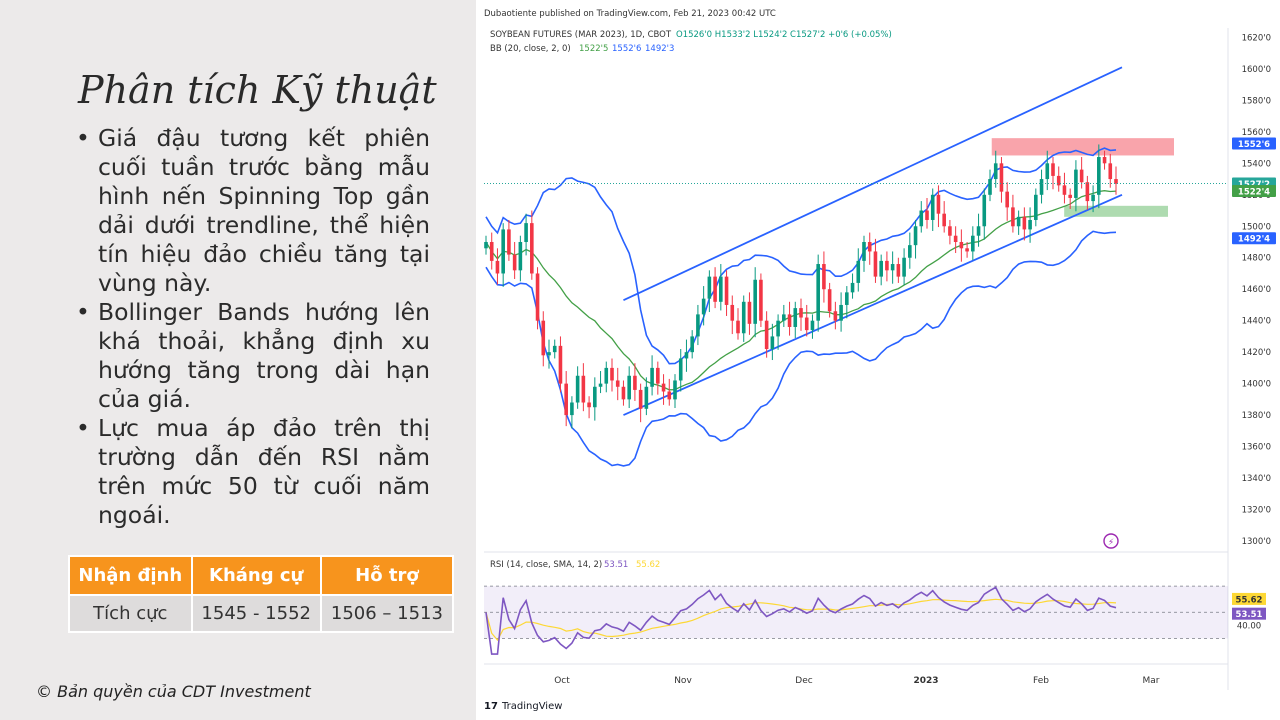 This screenshot has width=1280, height=720. What do you see at coordinates (648, 565) in the screenshot?
I see `rsi-sma-value: 55.62` at bounding box center [648, 565].